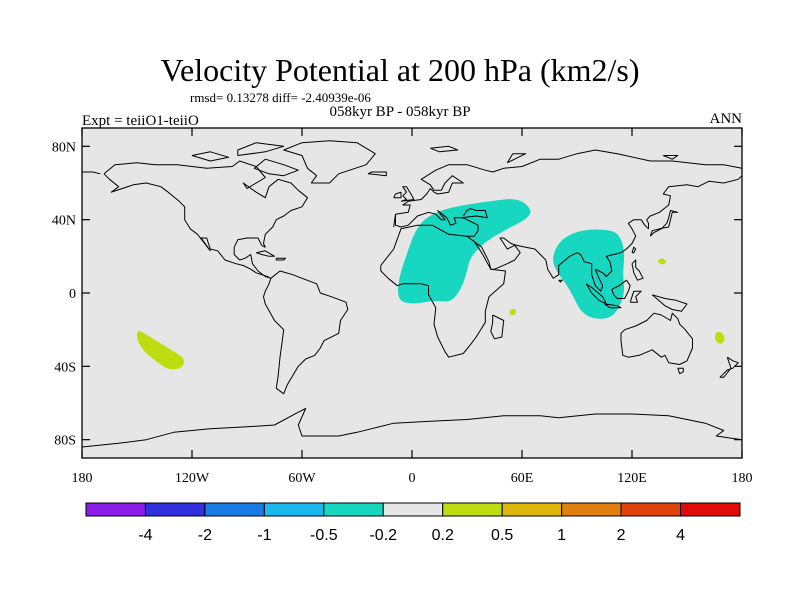  What do you see at coordinates (513, 311) in the screenshot?
I see `anomaly-madagascar-positive` at bounding box center [513, 311].